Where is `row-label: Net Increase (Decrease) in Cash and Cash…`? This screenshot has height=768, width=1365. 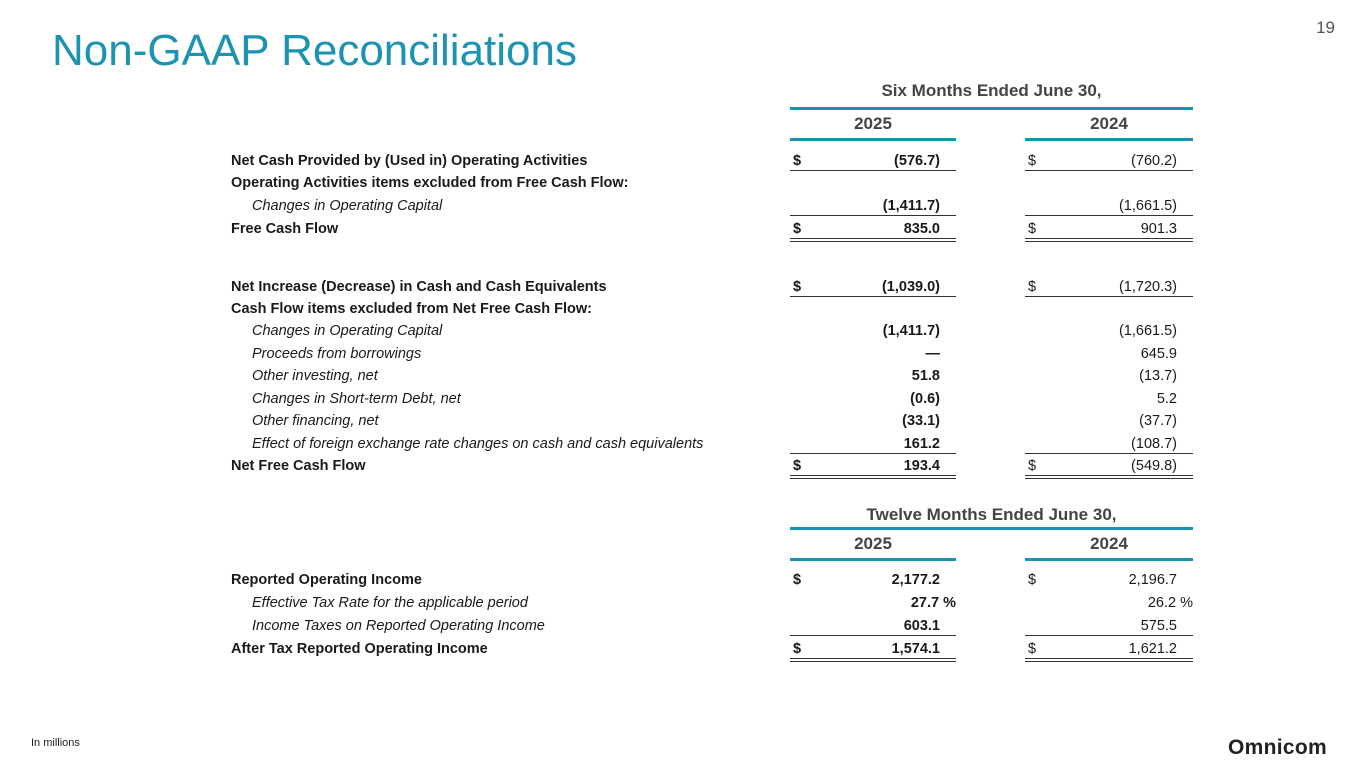
row-label: Net Increase (Decrease) in Cash and Cash… is located at coordinates (419, 287).